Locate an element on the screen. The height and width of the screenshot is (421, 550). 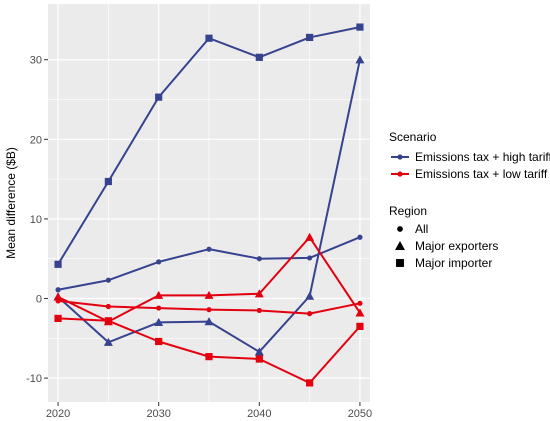
y-tick-label: 10 is located at coordinates (36, 220).